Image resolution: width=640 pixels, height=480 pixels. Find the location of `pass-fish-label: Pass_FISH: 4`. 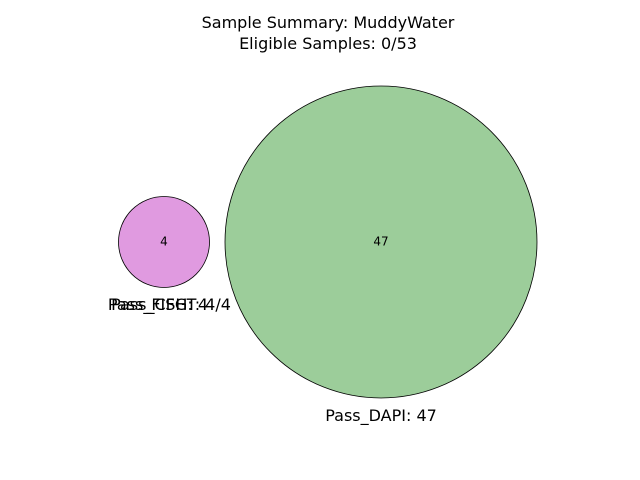

pass-fish-label: Pass_FISH: 4 is located at coordinates (158, 305).